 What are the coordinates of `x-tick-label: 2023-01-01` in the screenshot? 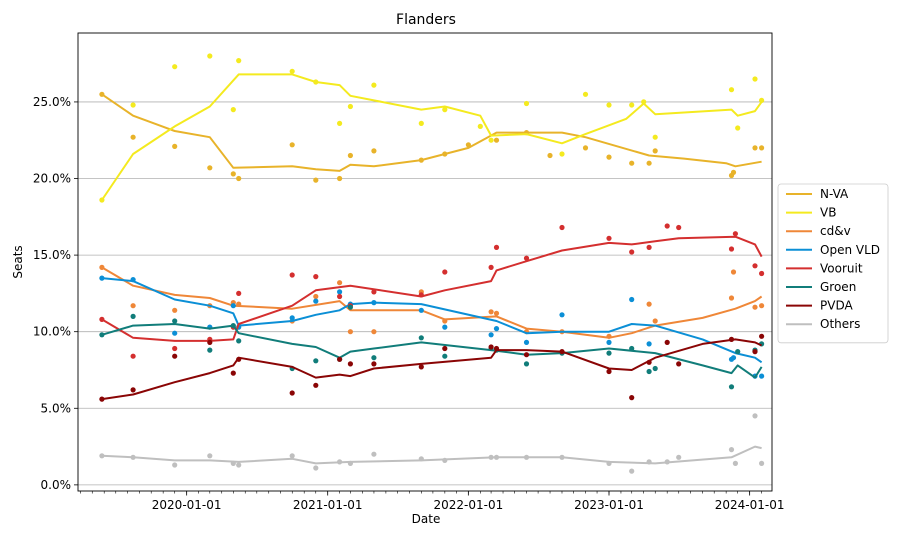 It's located at (609, 505).